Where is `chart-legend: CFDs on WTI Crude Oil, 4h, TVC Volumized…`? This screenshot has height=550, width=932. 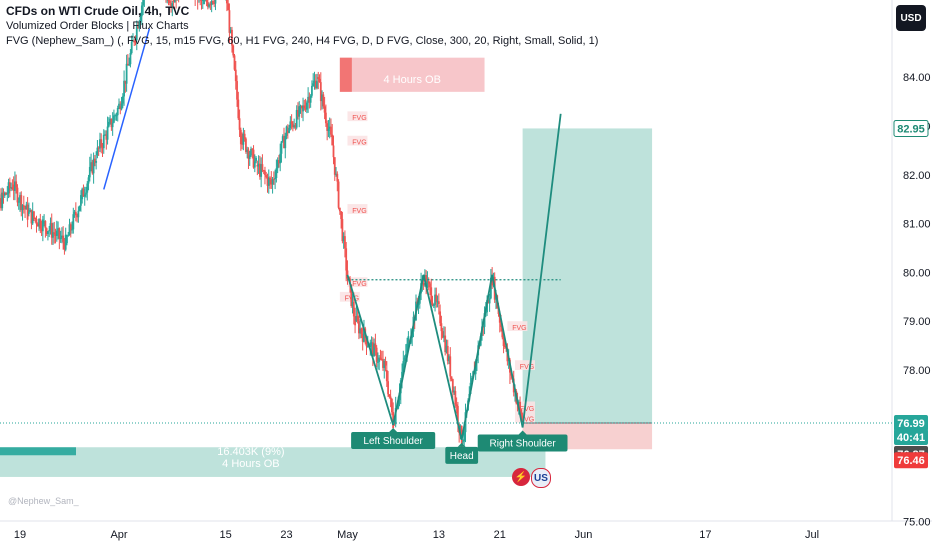
chart-legend: CFDs on WTI Crude Oil, 4h, TVC Volumized… is located at coordinates (302, 26).